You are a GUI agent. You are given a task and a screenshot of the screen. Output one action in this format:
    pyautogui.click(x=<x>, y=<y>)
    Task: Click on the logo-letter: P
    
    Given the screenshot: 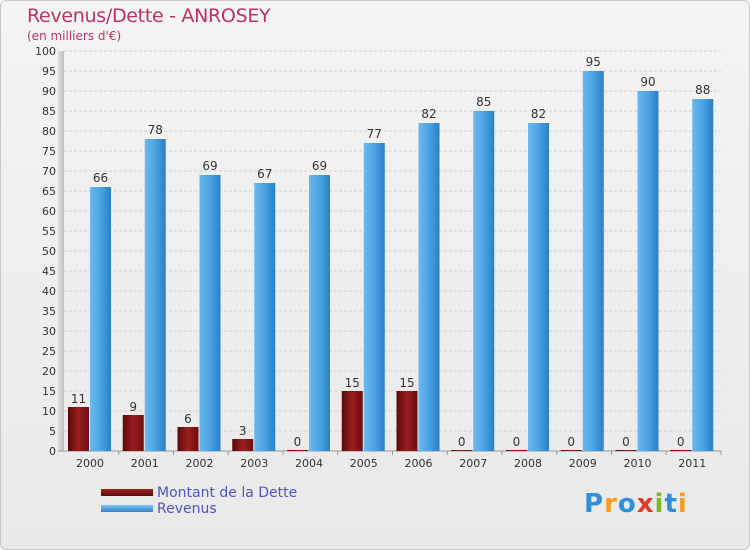 What is the action you would take?
    pyautogui.click(x=594, y=504)
    